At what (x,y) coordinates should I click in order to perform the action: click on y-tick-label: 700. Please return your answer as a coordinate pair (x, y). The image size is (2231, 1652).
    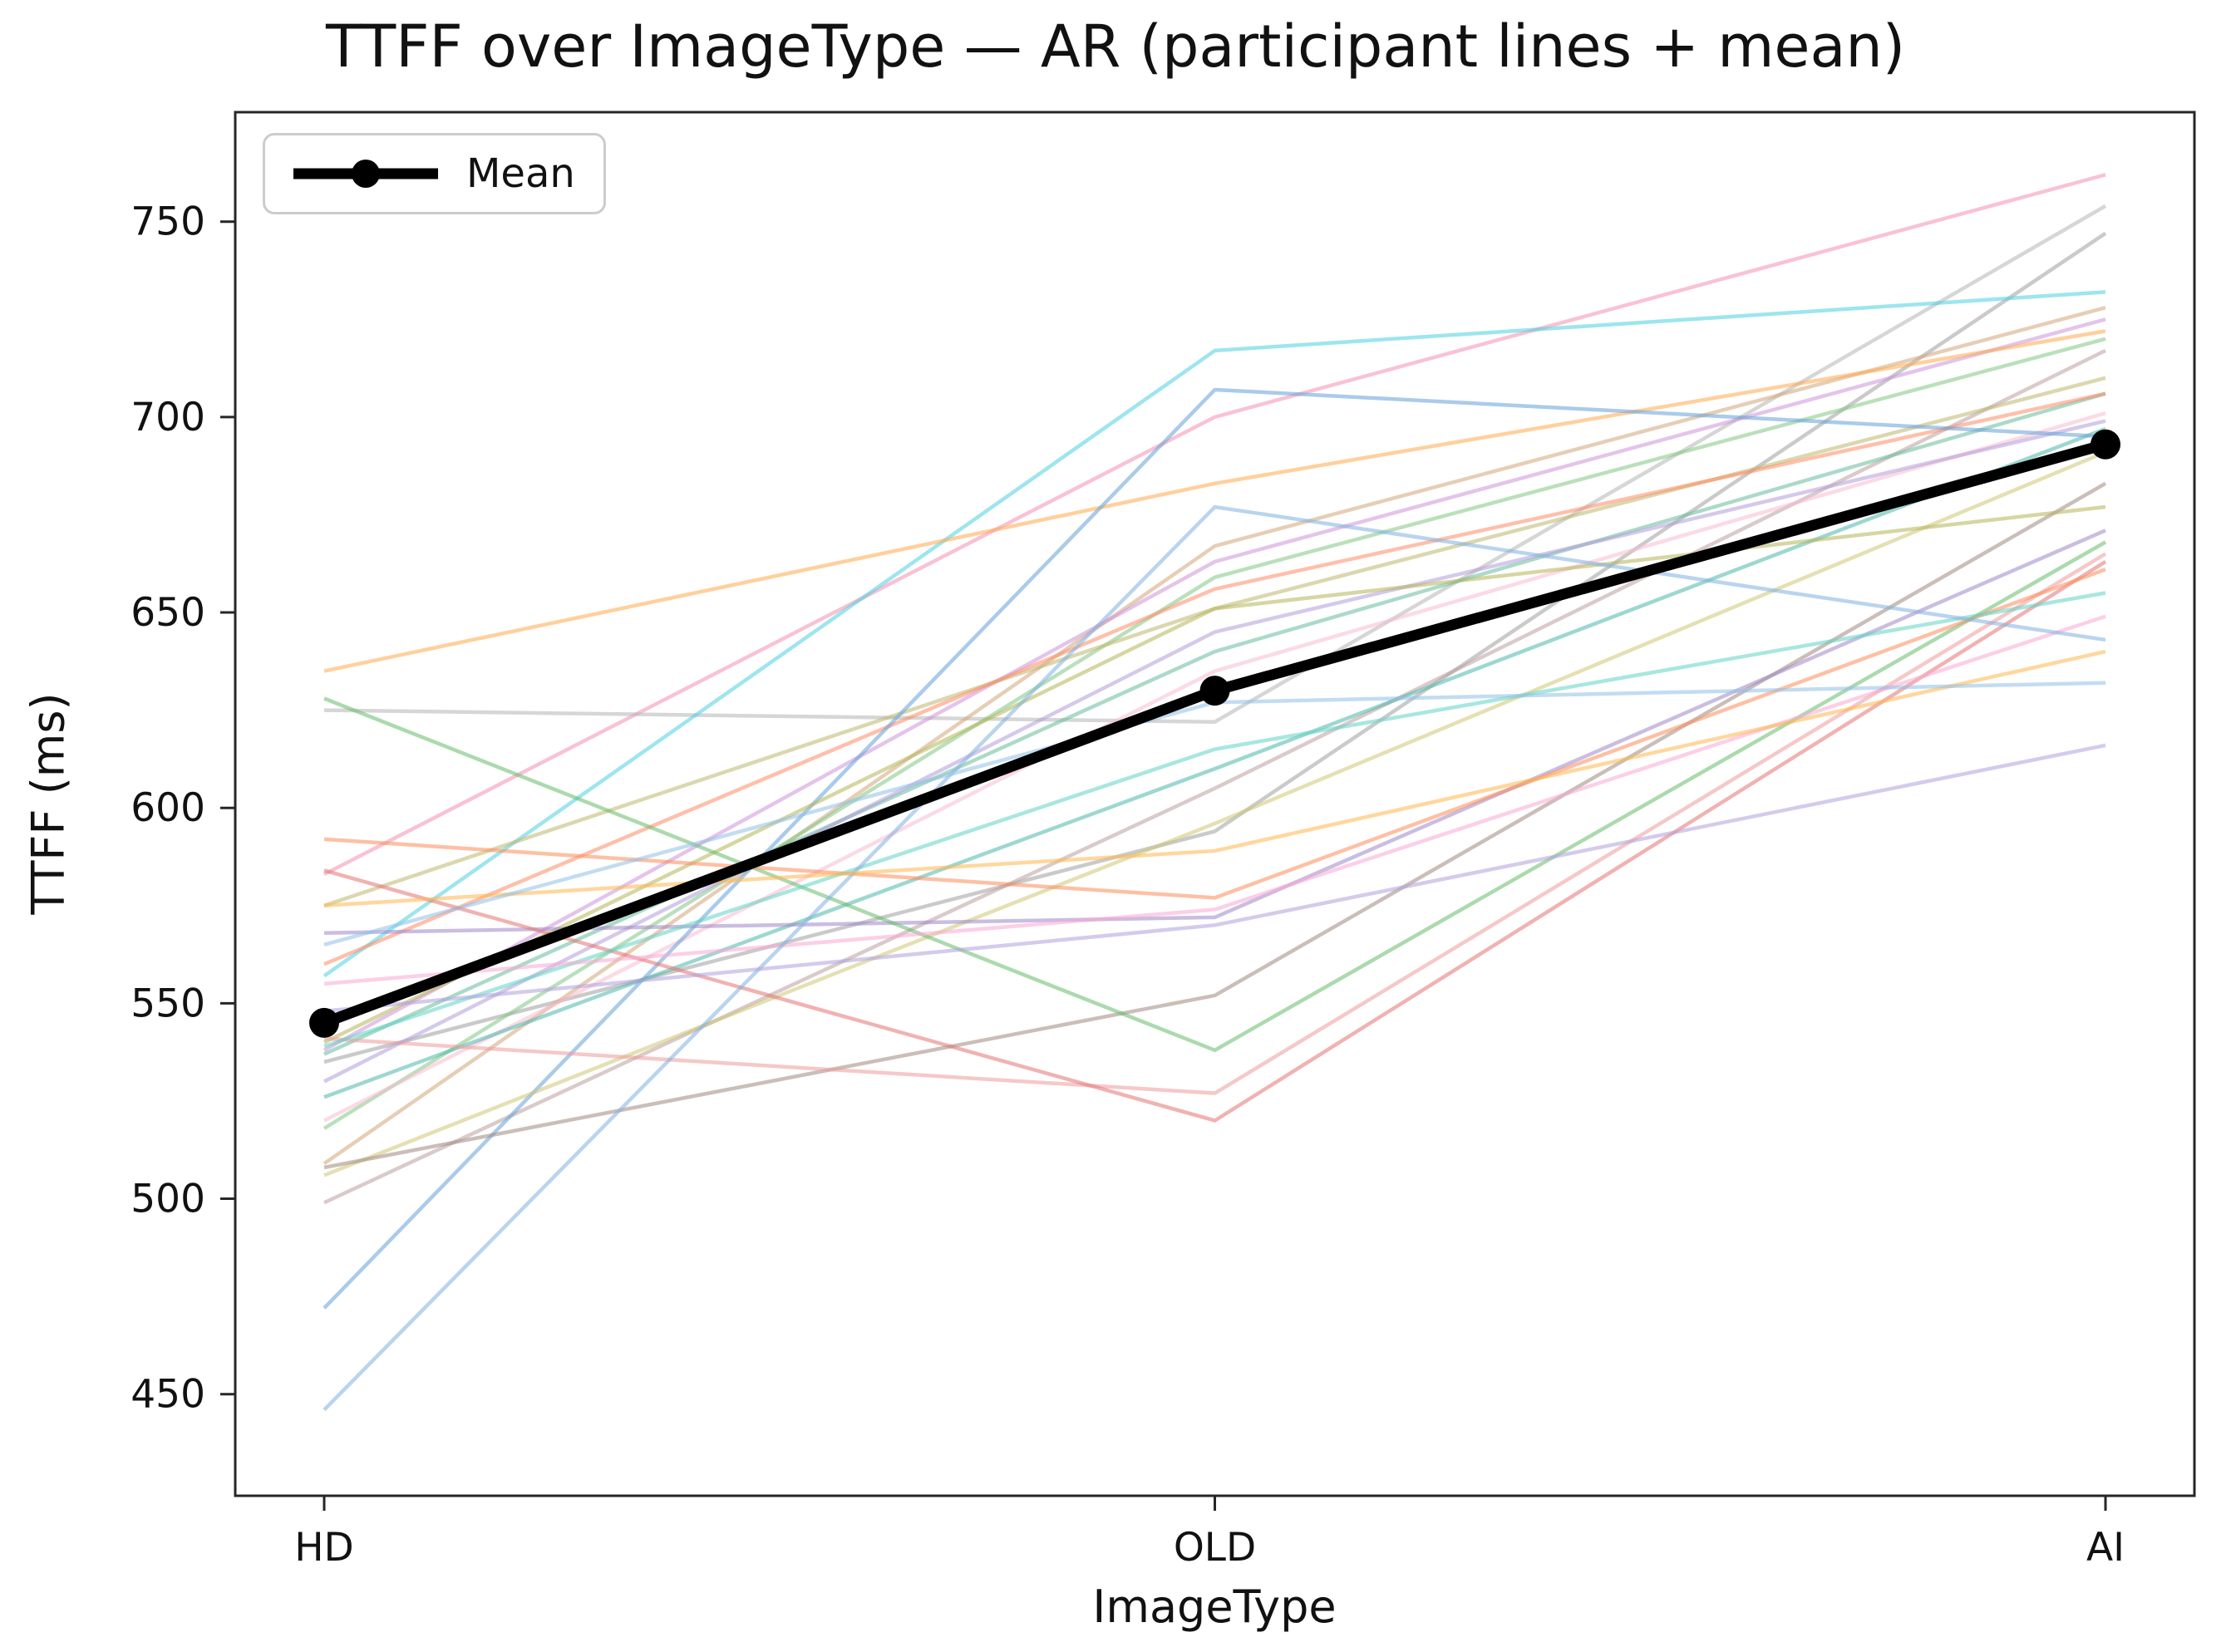
    Looking at the image, I should click on (168, 417).